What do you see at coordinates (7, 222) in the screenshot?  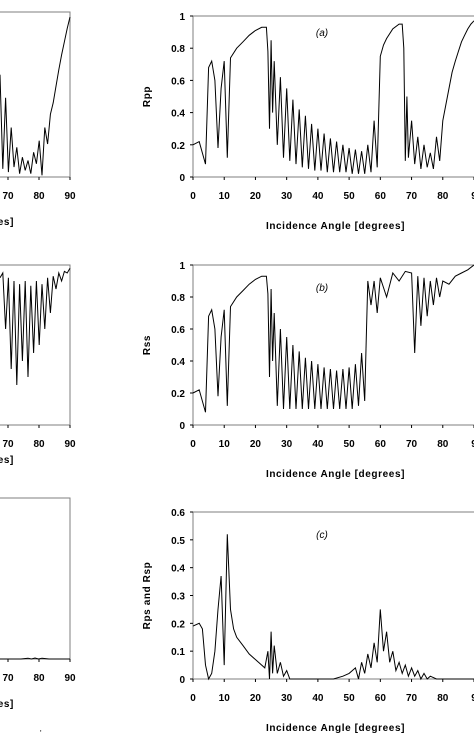 I see `x-axis-label-fragment: ees]` at bounding box center [7, 222].